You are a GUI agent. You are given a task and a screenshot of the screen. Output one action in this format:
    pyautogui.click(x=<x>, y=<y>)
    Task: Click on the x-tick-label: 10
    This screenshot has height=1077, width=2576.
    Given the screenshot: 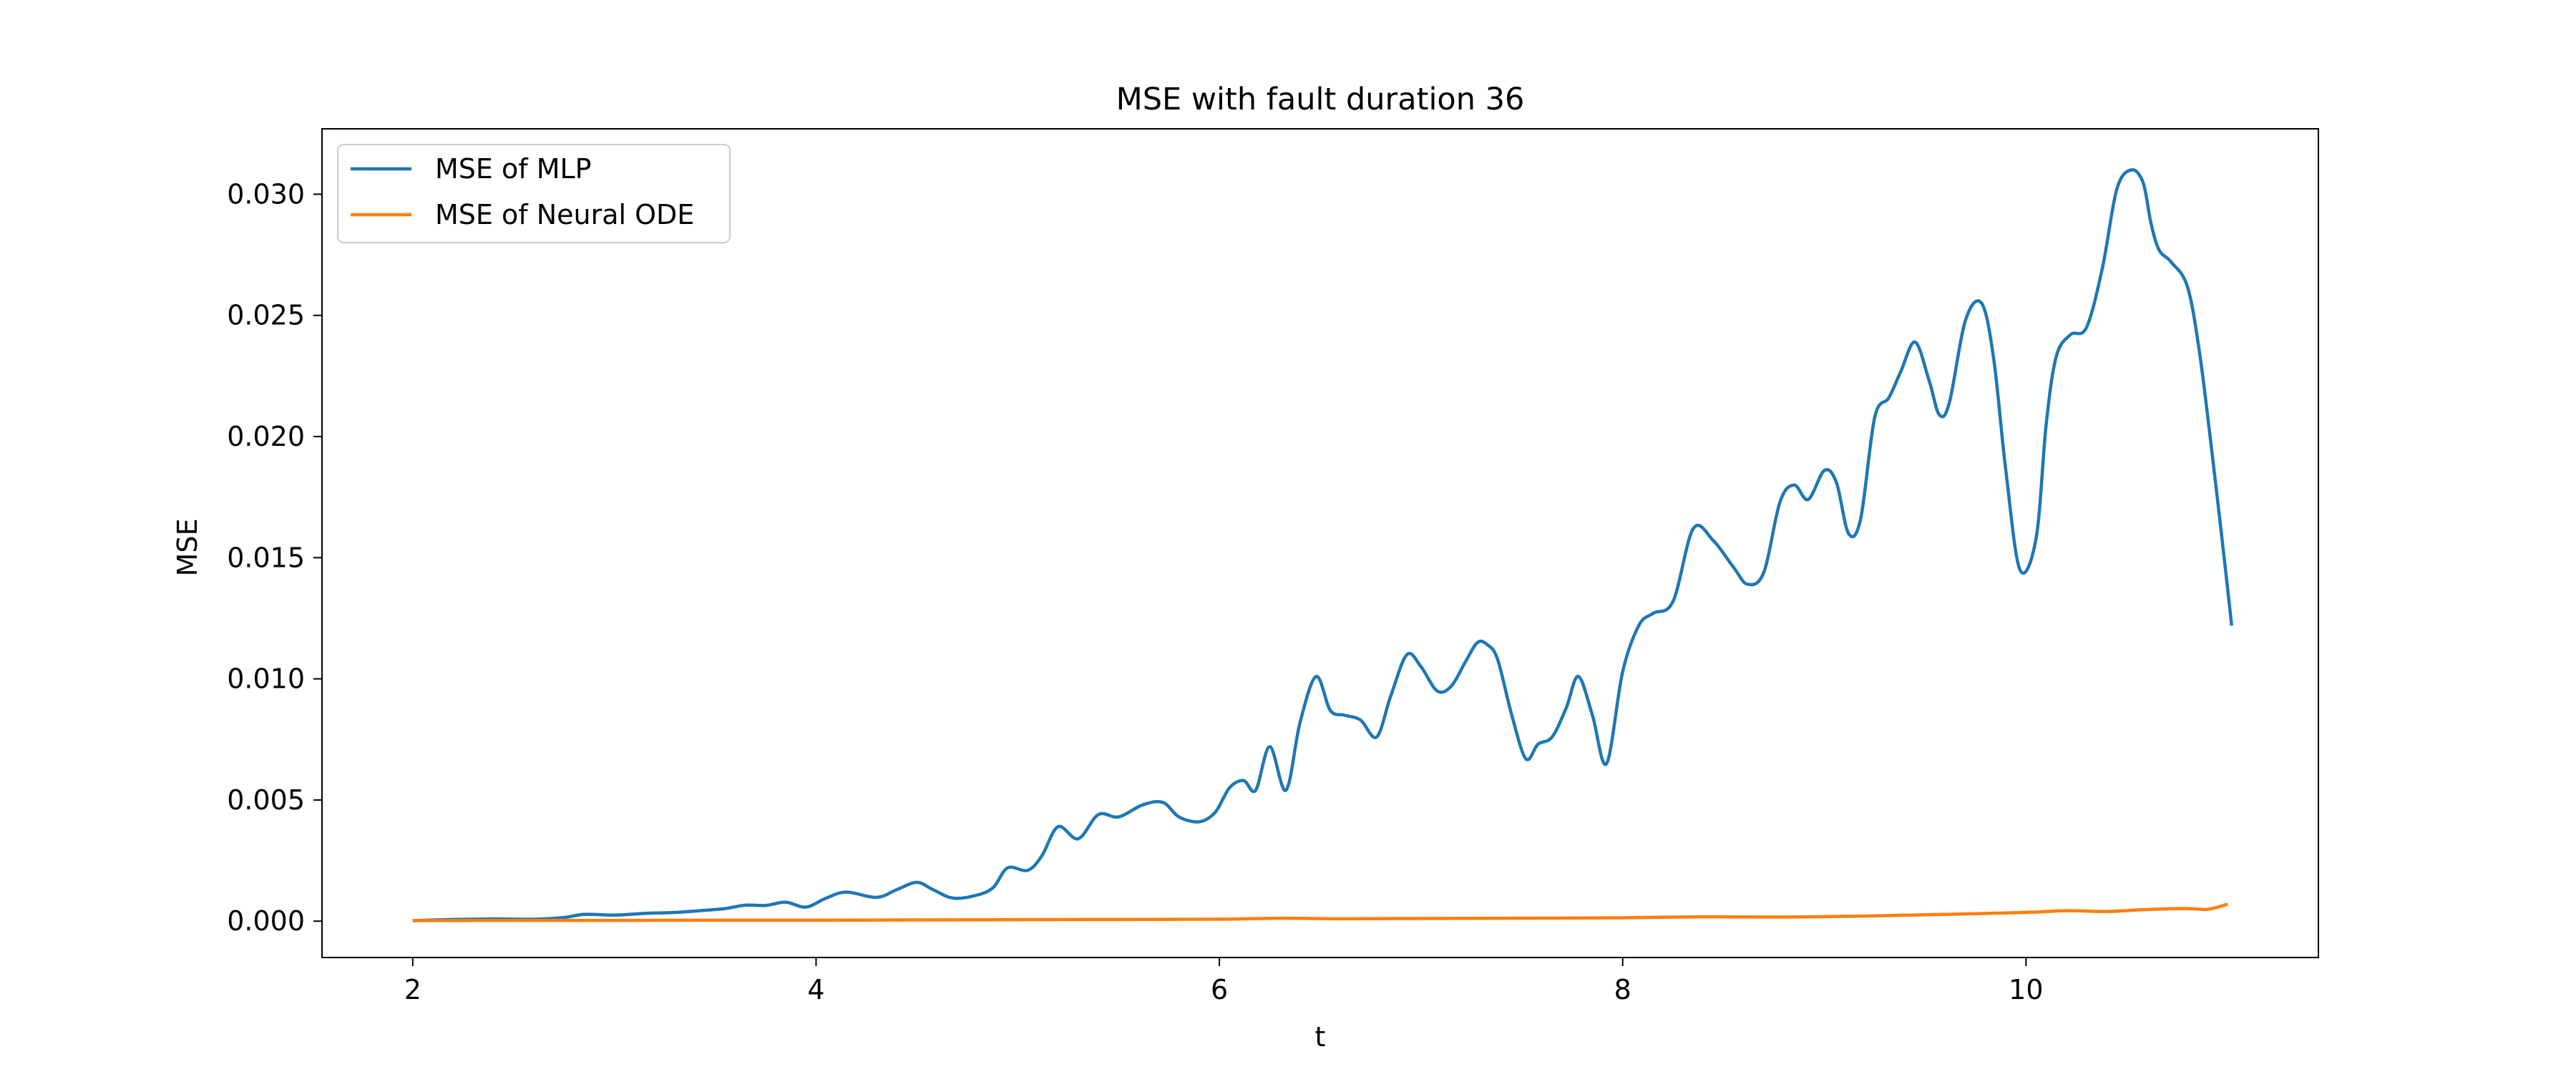 What is the action you would take?
    pyautogui.click(x=2026, y=989)
    